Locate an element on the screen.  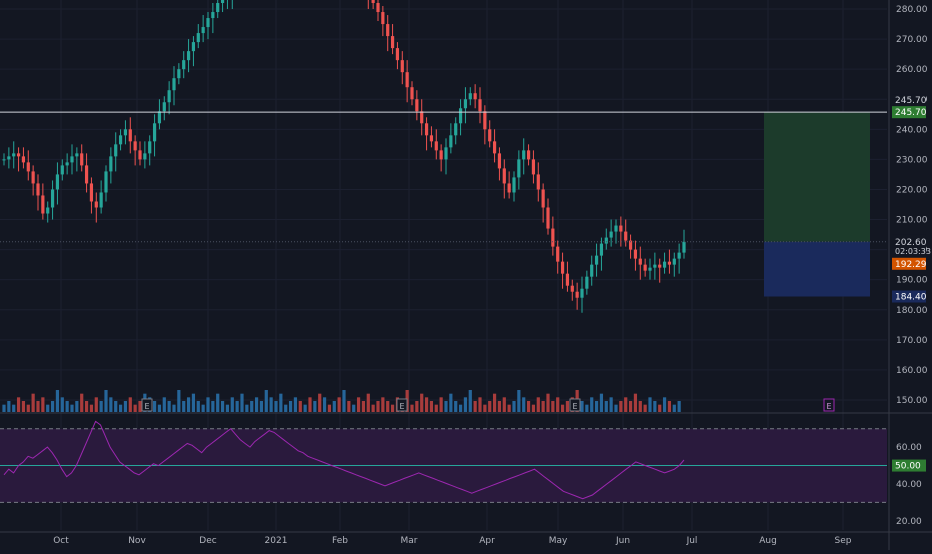
price-tick-label: 150.00 is located at coordinates (912, 401).